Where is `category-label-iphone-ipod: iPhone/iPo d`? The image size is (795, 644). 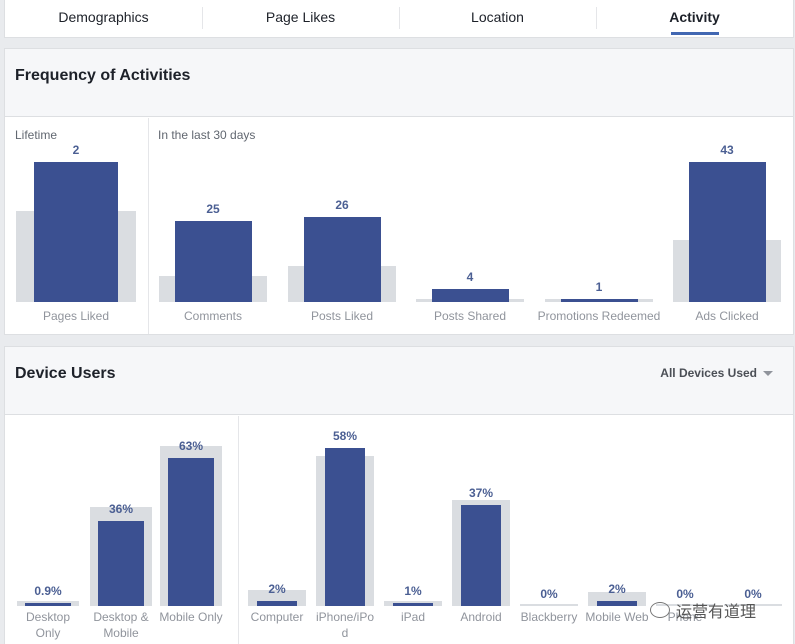
category-label-iphone-ipod: iPhone/iPo d is located at coordinates (345, 625).